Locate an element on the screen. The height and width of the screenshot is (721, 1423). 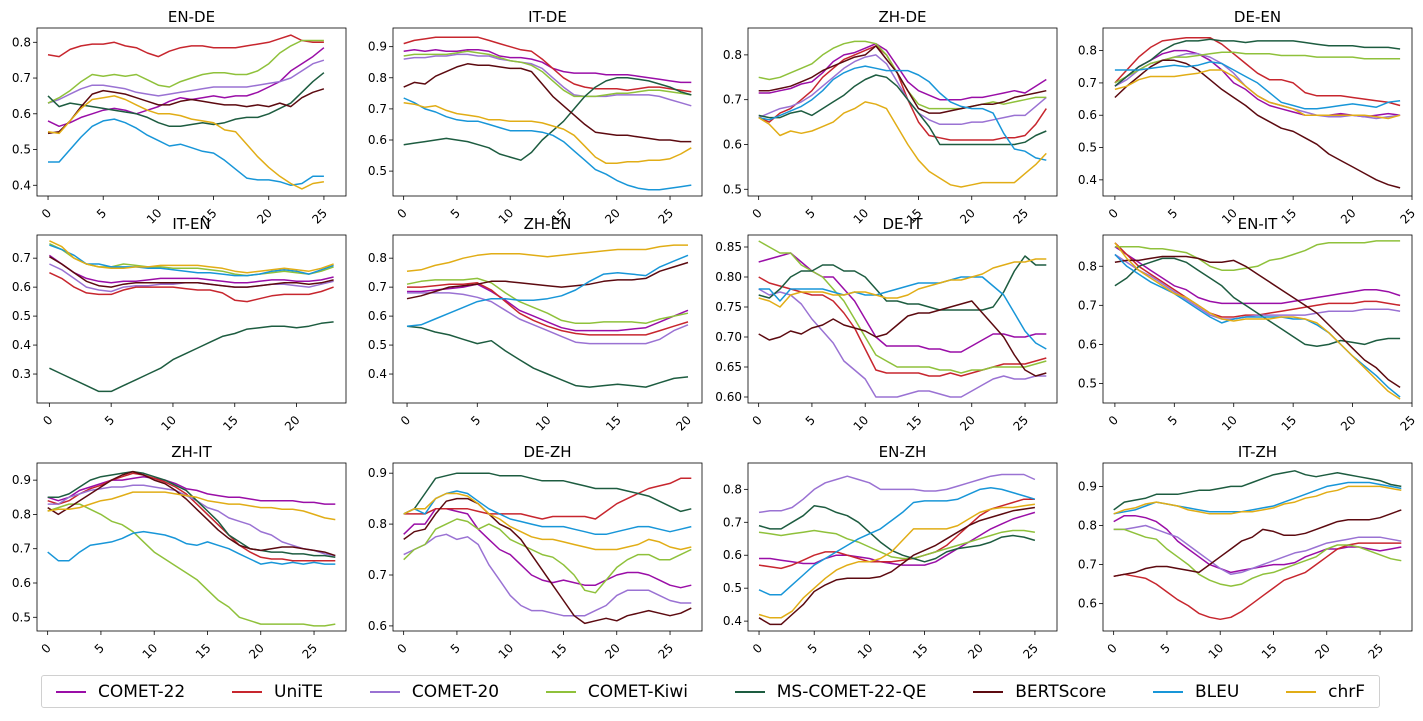
panel-de-en: DE-EN0.40.50.60.70.80 5 10 15 20 25 is located at coordinates (1248, 117).